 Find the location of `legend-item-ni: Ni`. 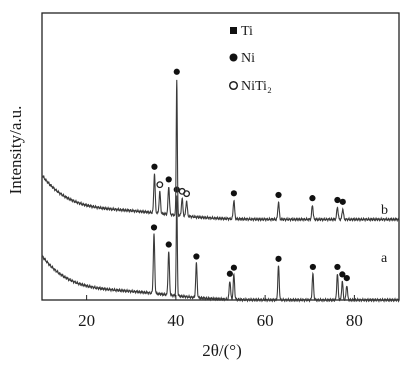

legend-item-ni: Ni is located at coordinates (242, 58).